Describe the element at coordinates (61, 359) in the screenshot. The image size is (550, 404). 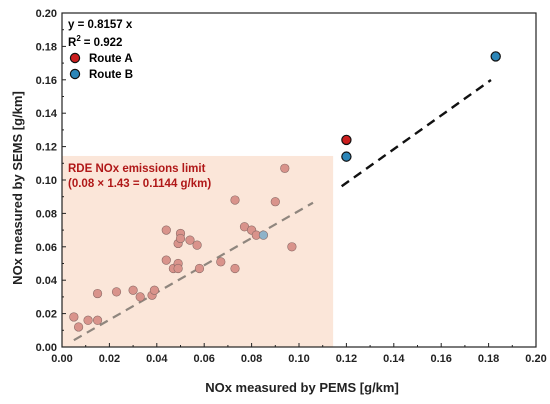
I see `x-tick-label: 0.00` at that location.